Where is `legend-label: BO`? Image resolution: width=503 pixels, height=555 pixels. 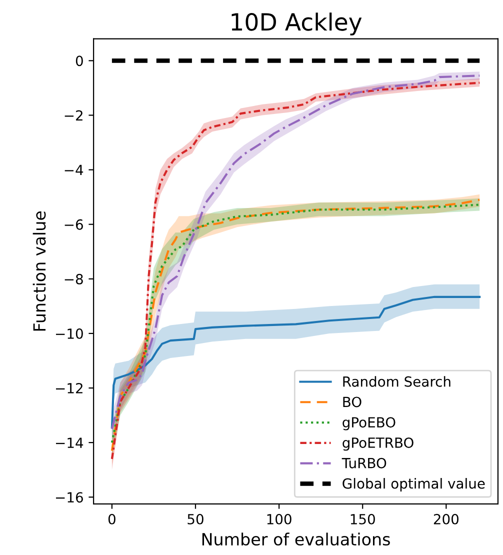
legend-label: BO is located at coordinates (352, 402).